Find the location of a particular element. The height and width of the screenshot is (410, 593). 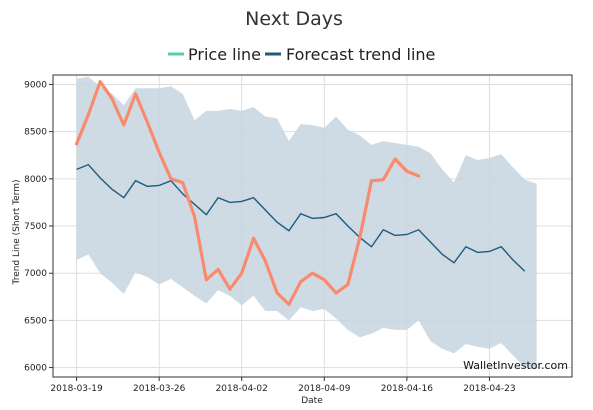

legend-label-forecast: Forecast trend line is located at coordinates (360, 54).